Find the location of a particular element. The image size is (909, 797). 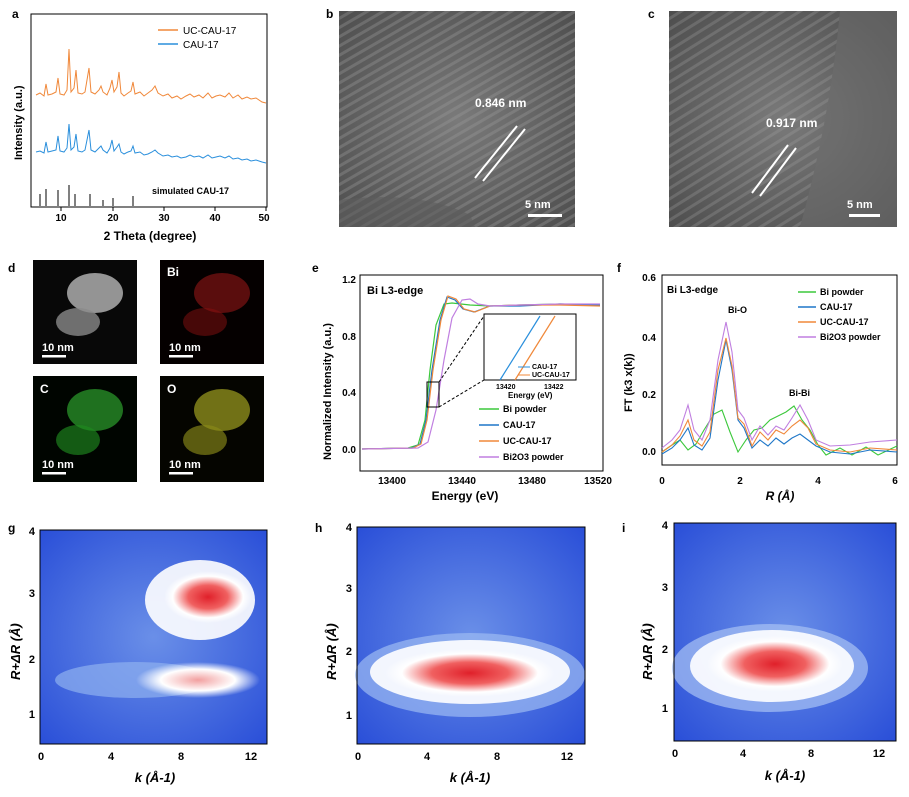

xtick-f-0: 0 is located at coordinates (662, 481).